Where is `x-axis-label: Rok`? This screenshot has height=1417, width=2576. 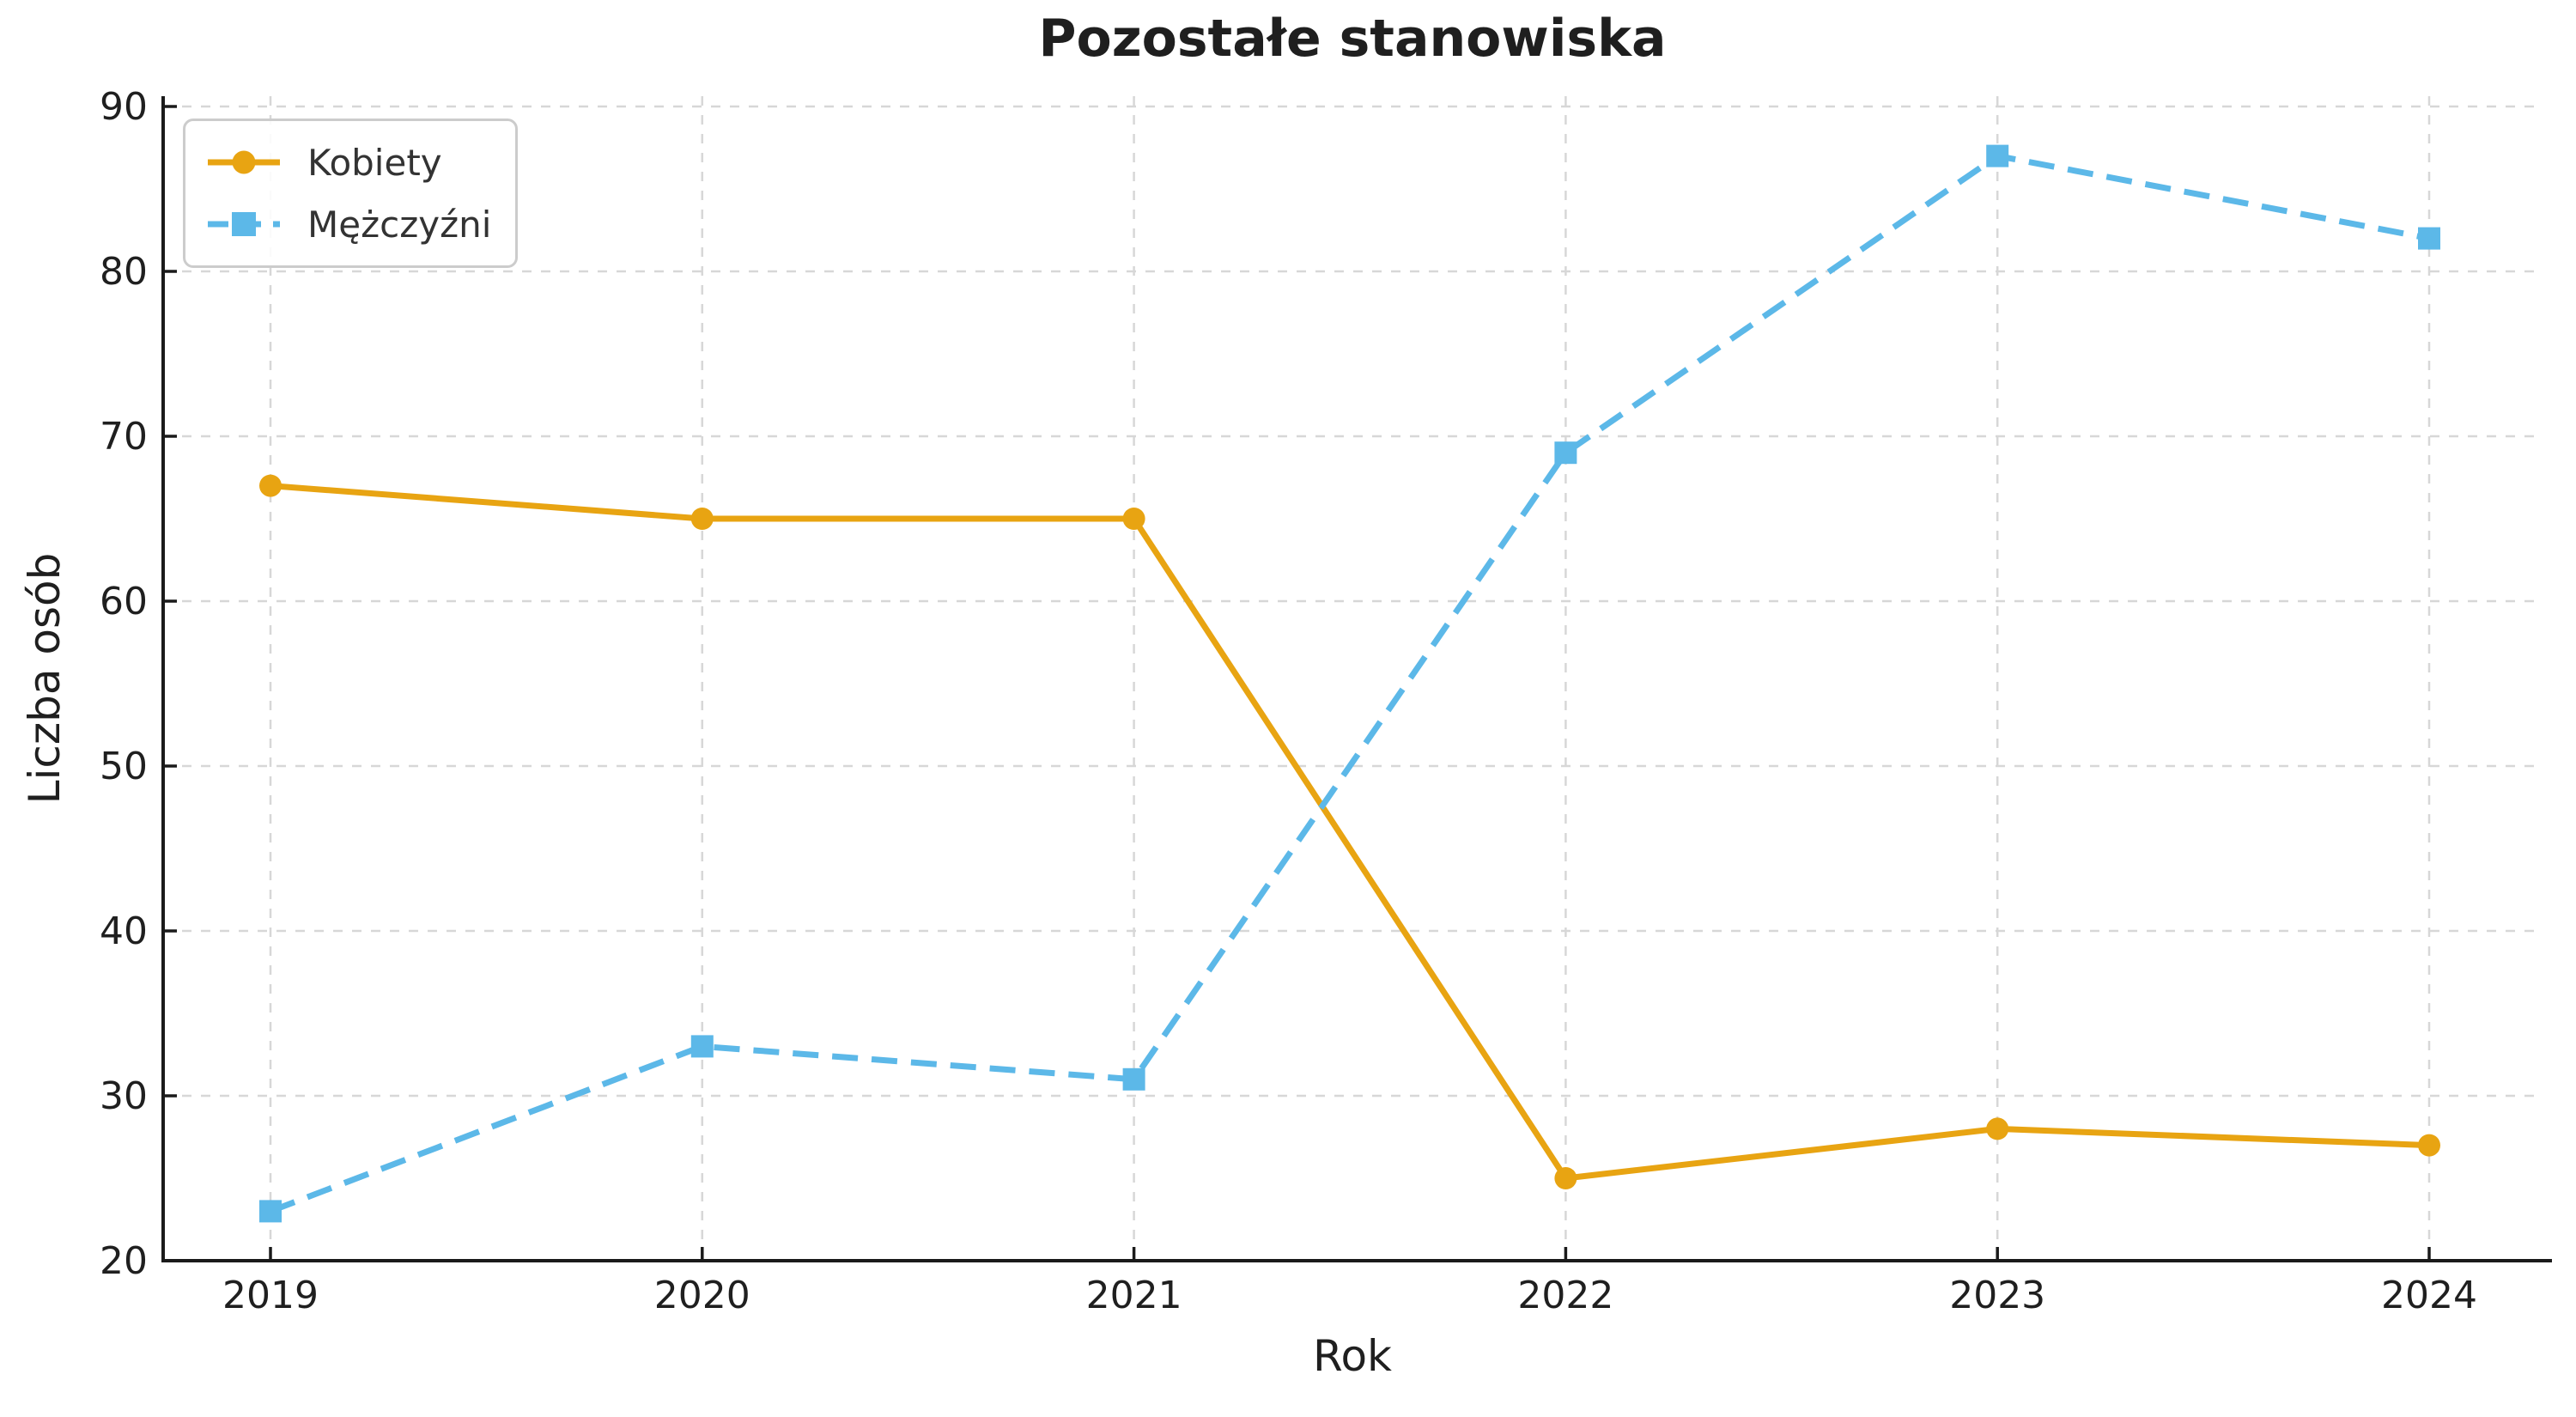 x-axis-label: Rok is located at coordinates (1352, 1356).